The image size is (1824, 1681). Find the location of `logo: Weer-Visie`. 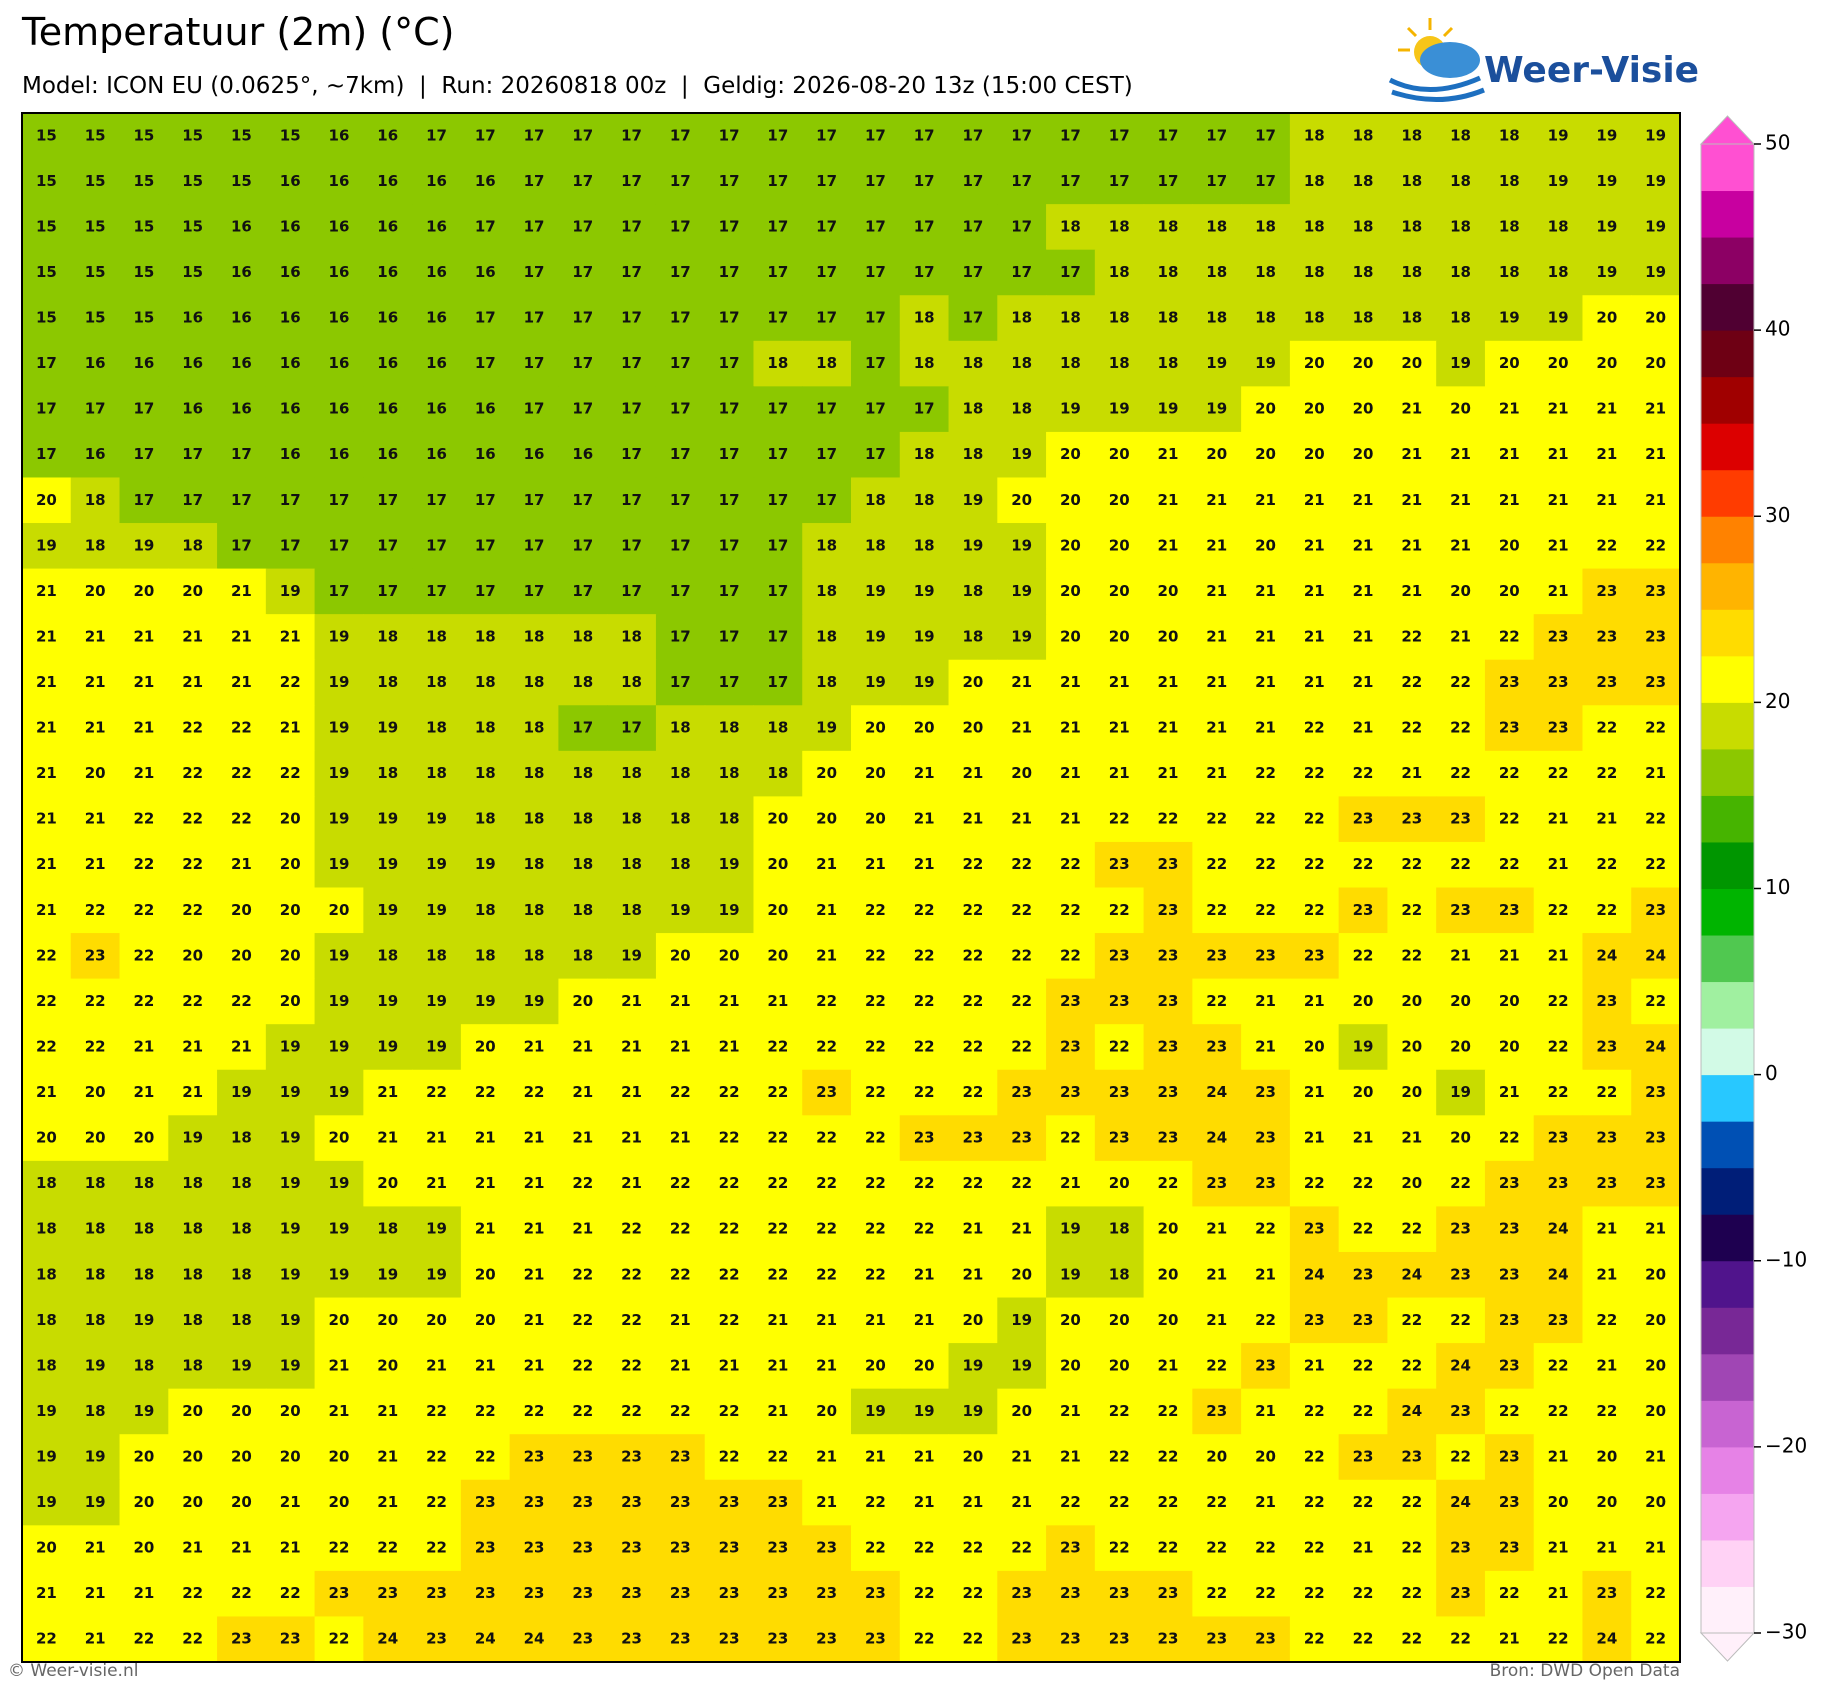

logo: Weer-Visie is located at coordinates (1543, 60).